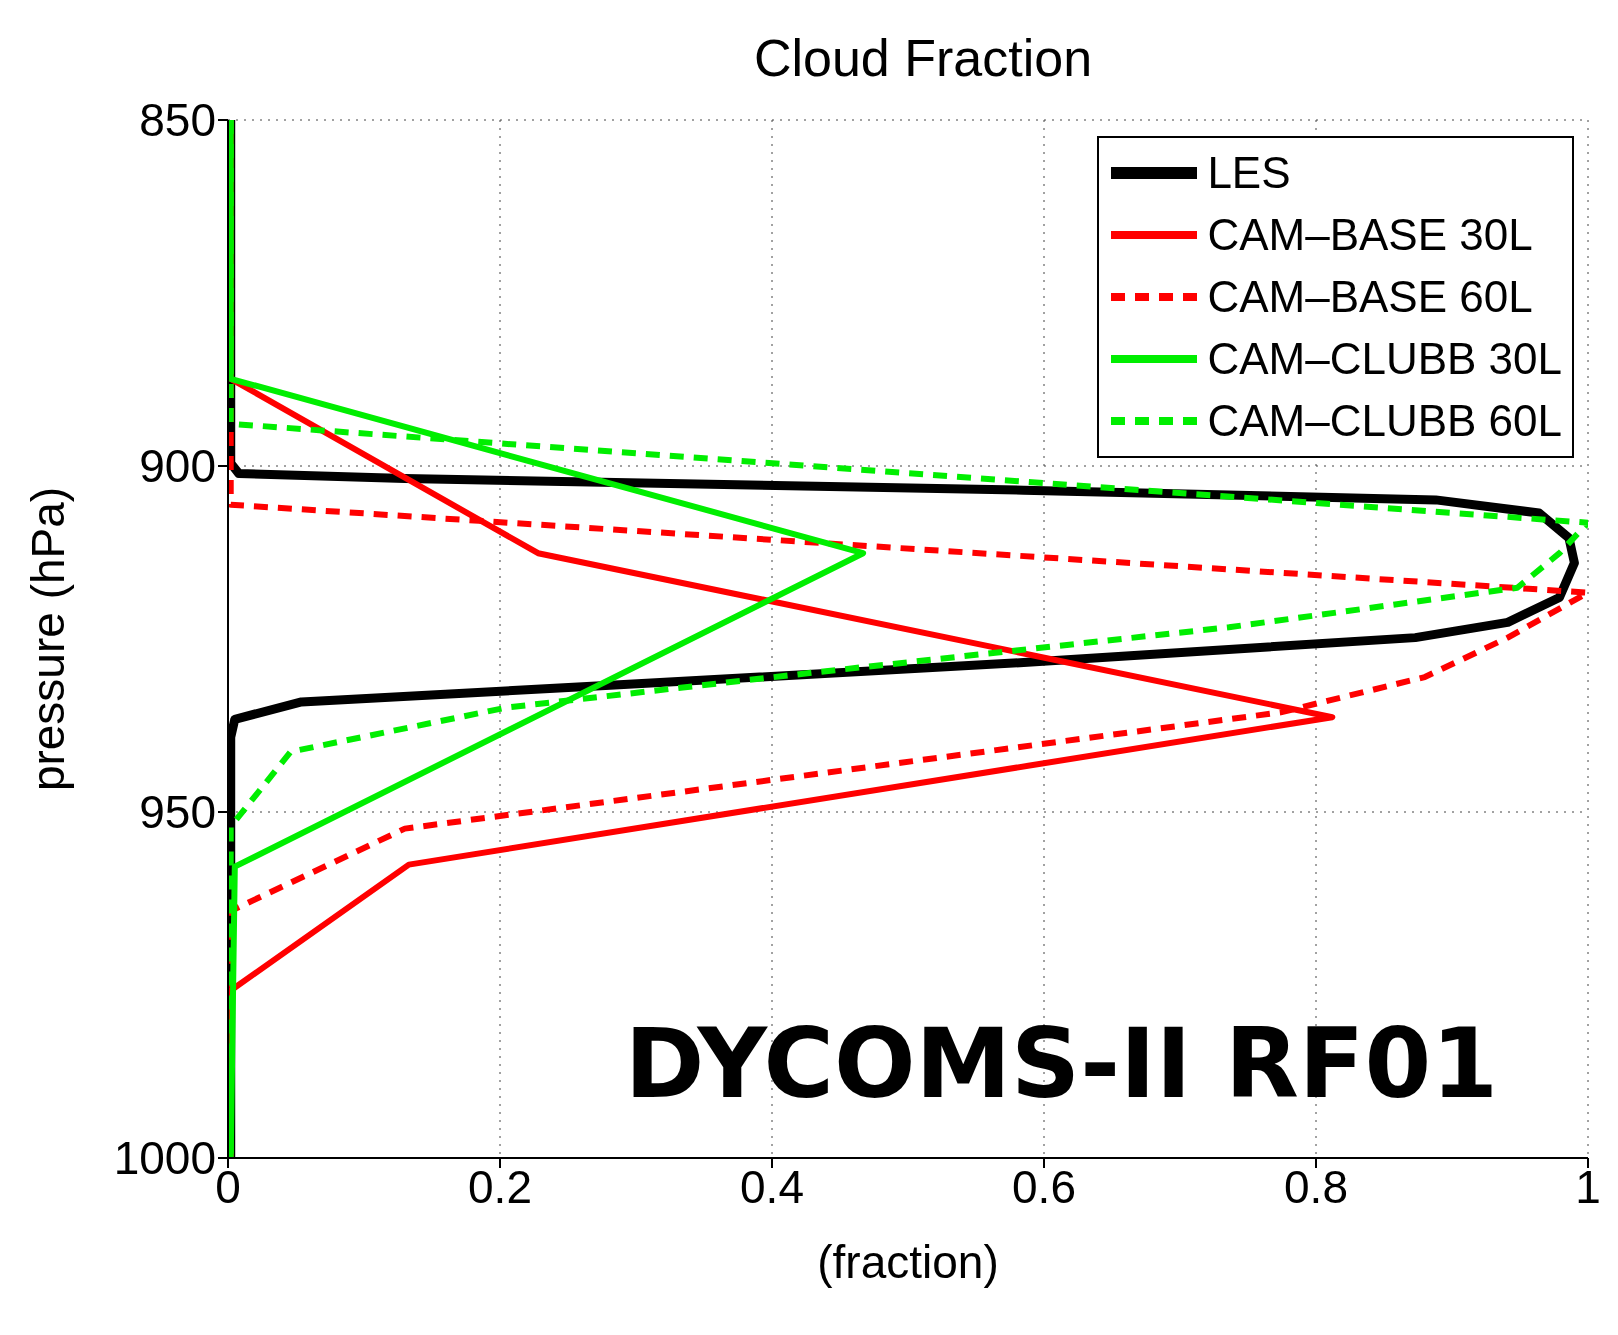  I want to click on legend-label: CAM–CLUBB 30L, so click(1384, 359).